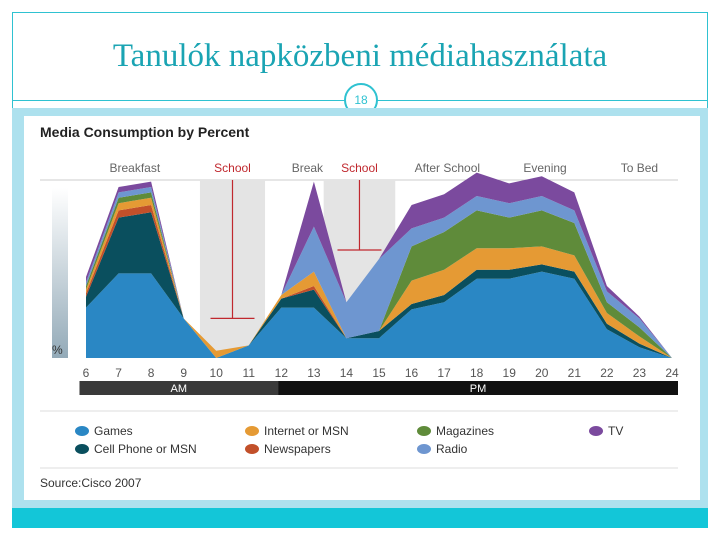 The image size is (720, 540). I want to click on period-label-after-school: After School, so click(447, 168).